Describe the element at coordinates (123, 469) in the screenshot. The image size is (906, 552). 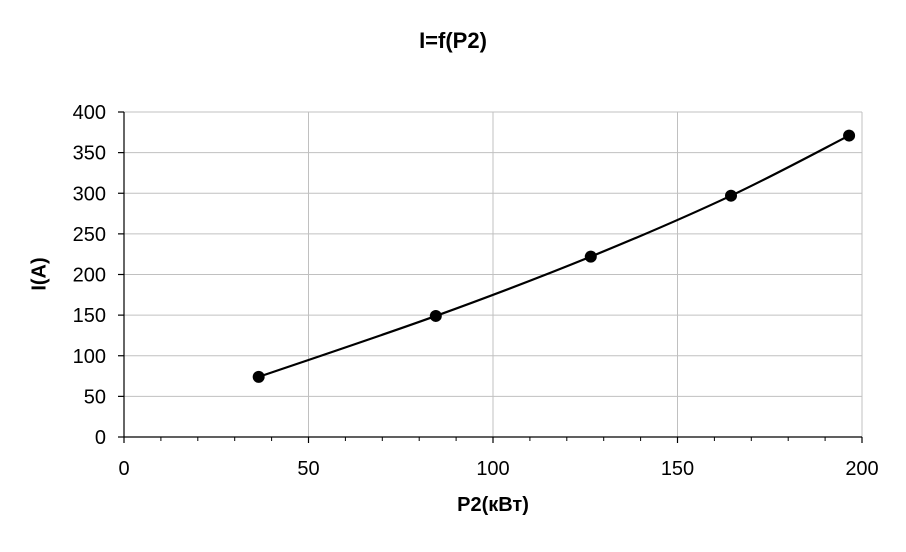
I see `x-tick-label: 0` at that location.